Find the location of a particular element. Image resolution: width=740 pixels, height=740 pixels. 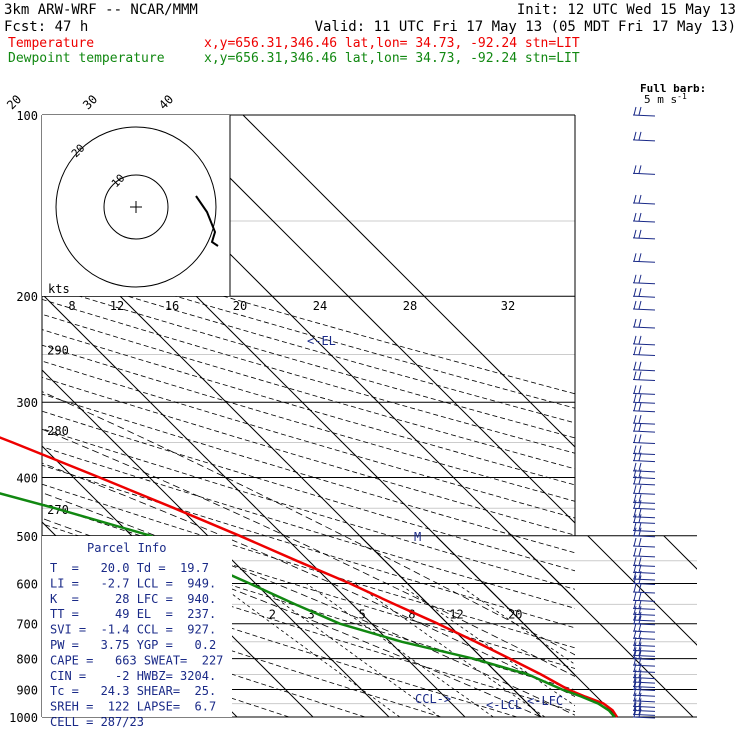

parcel-info-row: LI = -2.7 LCL = 949. is located at coordinates (133, 583).